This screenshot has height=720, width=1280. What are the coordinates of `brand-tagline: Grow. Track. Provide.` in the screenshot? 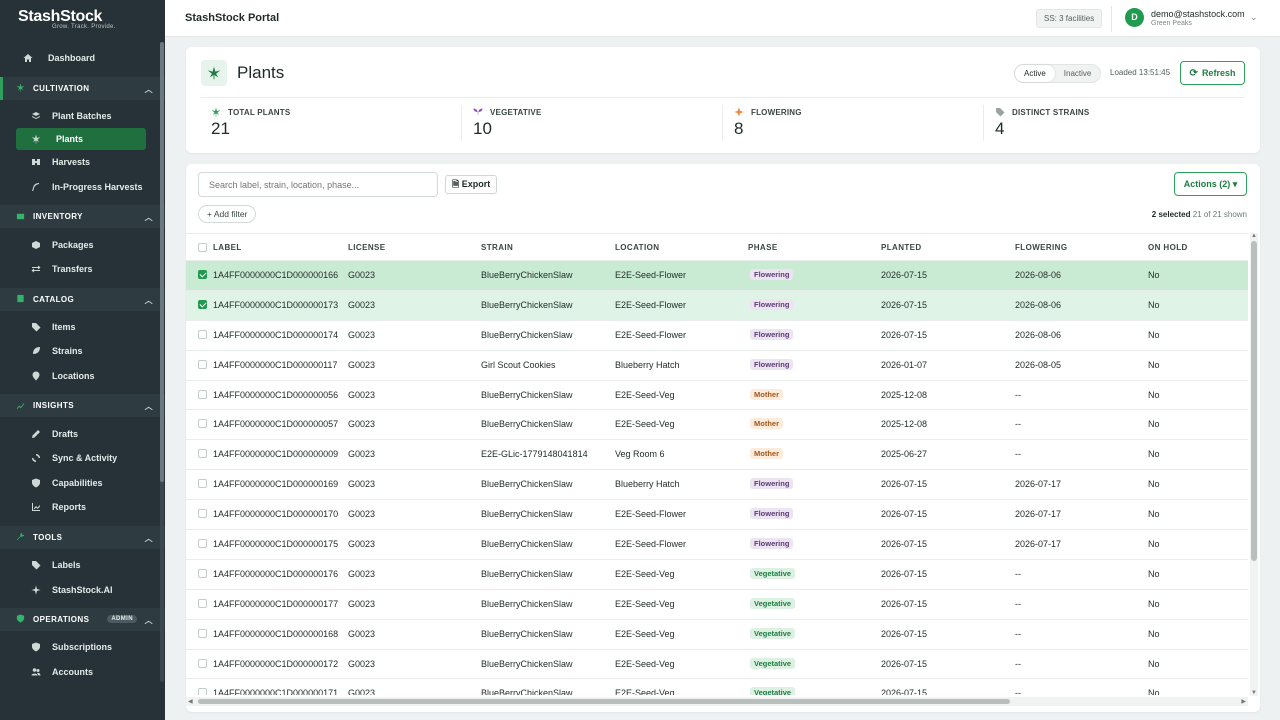 It's located at (84, 27).